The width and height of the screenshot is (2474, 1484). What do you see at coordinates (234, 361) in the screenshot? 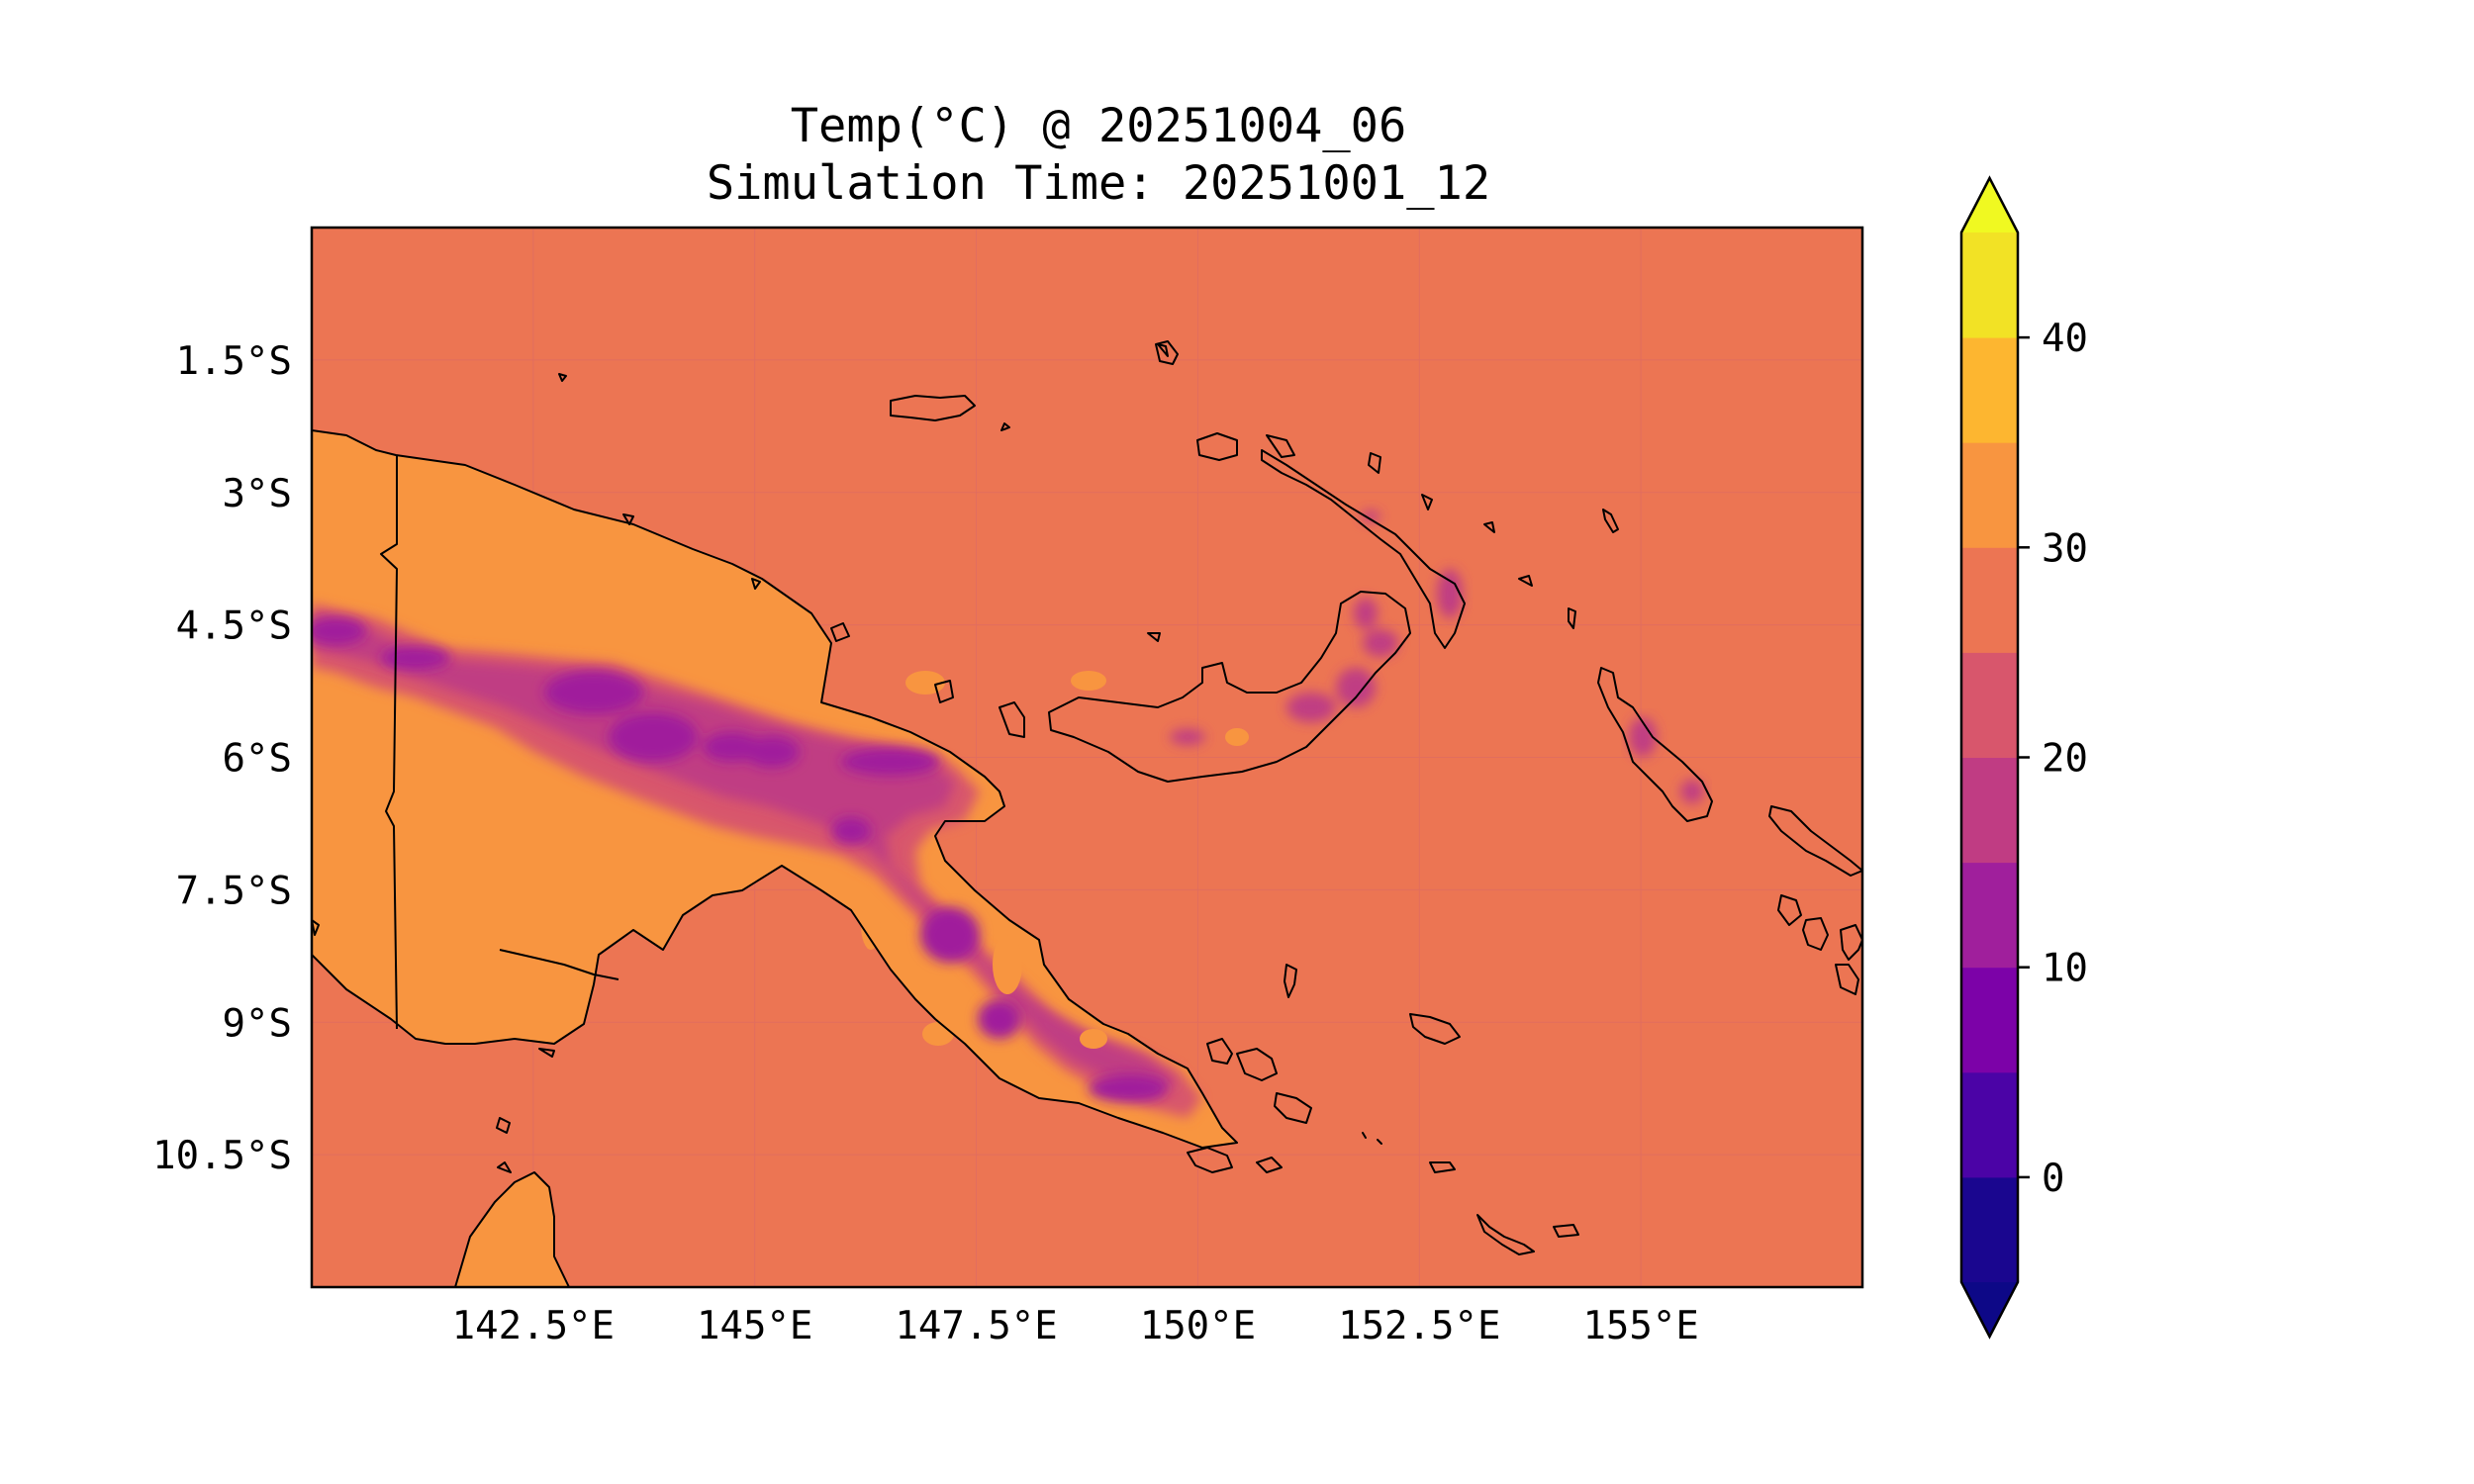
I see `lat-tick-label: 1.5°S` at bounding box center [234, 361].